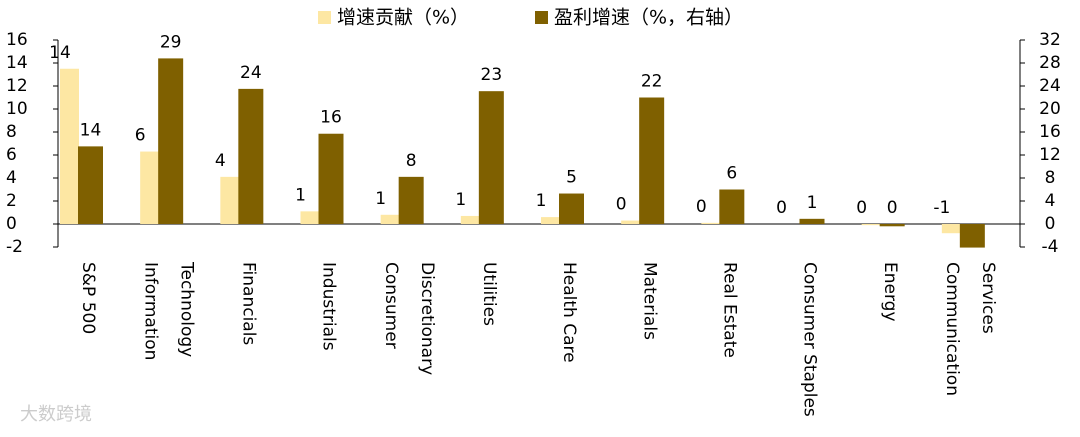 This screenshot has height=437, width=1080. Describe the element at coordinates (251, 73) in the screenshot. I see `data-label: 24` at that location.